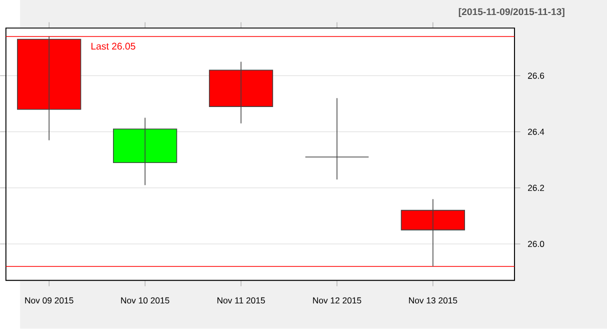 This screenshot has width=607, height=329. Describe the element at coordinates (536, 244) in the screenshot. I see `y-tick-label: 26.0` at that location.